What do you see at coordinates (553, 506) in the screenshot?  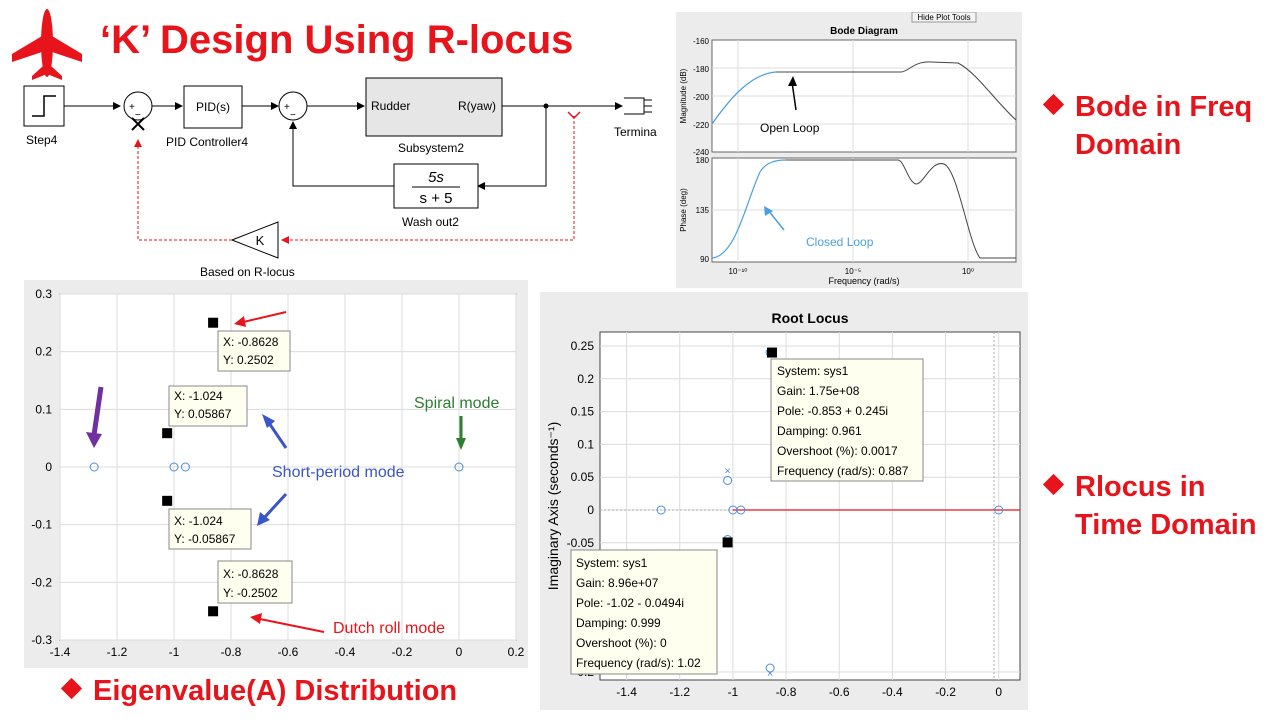 I see `rlocus-ylabel: Imaginary Axis (seconds⁻¹)` at bounding box center [553, 506].